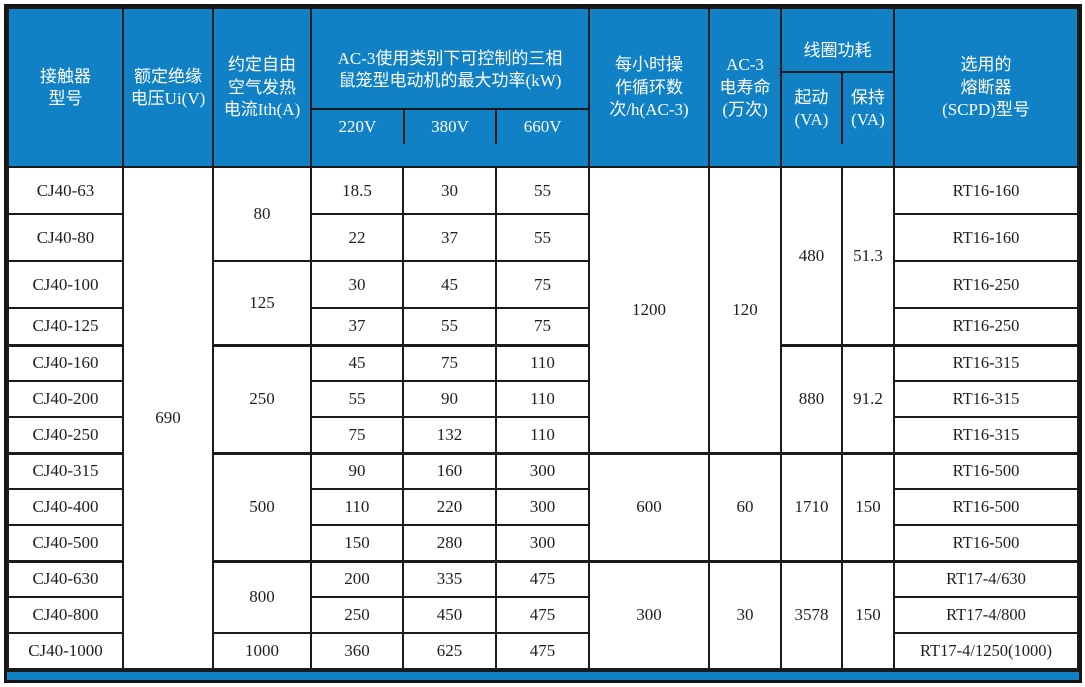  What do you see at coordinates (65, 191) in the screenshot?
I see `cell-model: CJ40-63` at bounding box center [65, 191].